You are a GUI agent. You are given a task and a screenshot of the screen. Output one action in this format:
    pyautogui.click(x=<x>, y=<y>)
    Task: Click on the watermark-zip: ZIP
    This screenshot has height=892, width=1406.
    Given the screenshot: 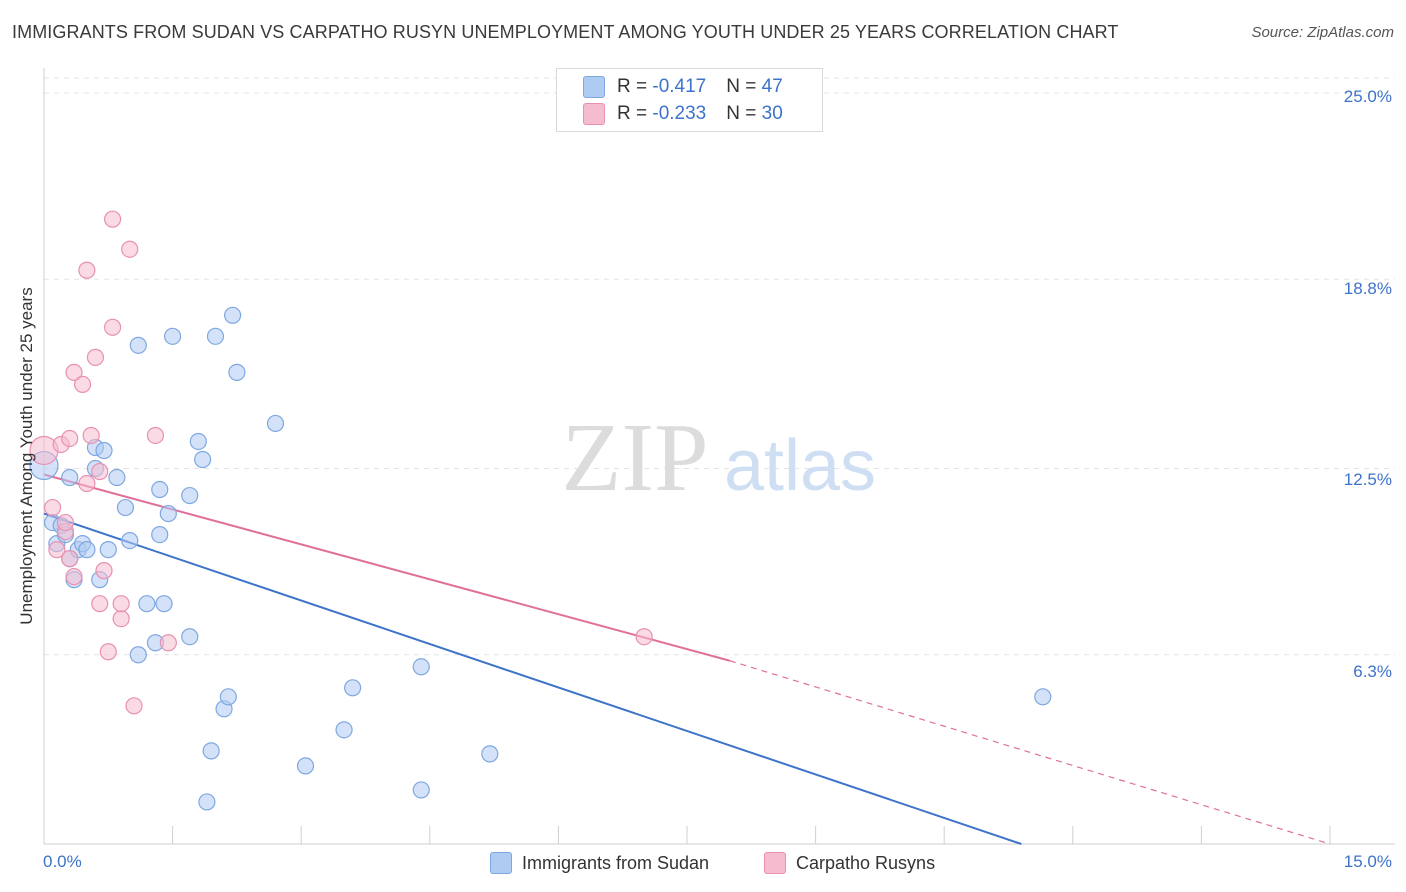 What is the action you would take?
    pyautogui.click(x=635, y=458)
    